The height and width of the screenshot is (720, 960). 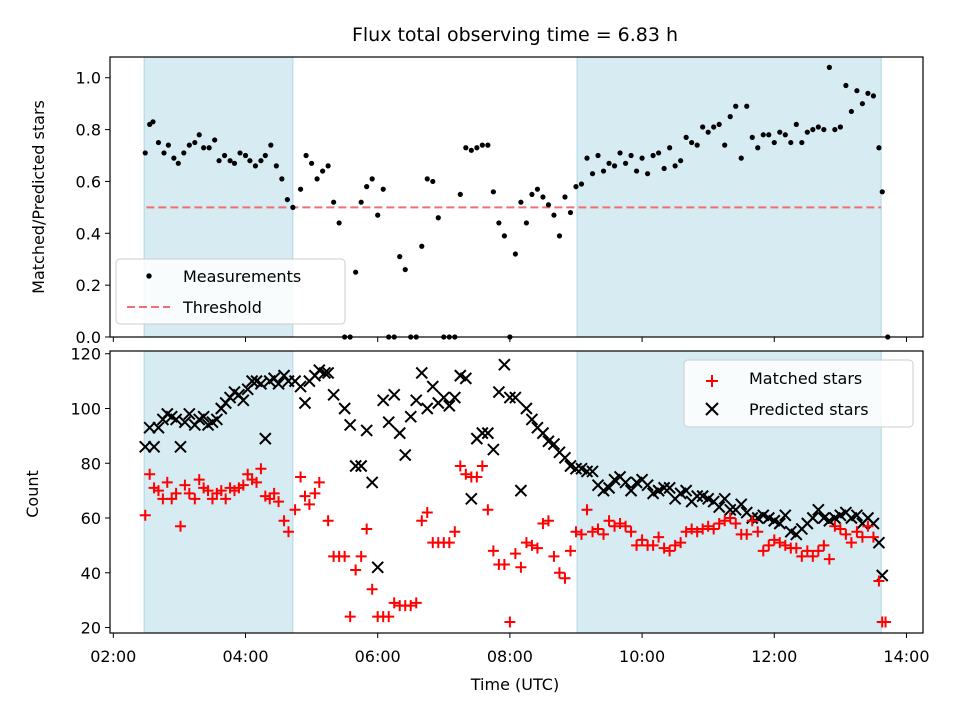 I want to click on top-legend: Measurements Threshold, so click(x=230, y=291).